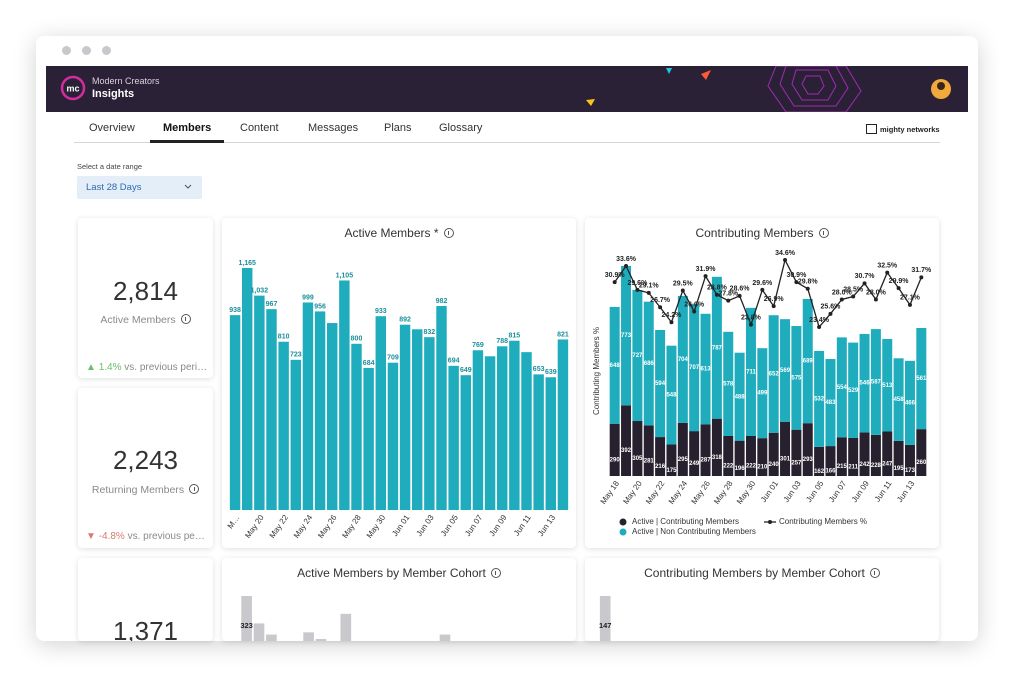  What do you see at coordinates (808, 460) in the screenshot?
I see `segment-label: 293` at bounding box center [808, 460].